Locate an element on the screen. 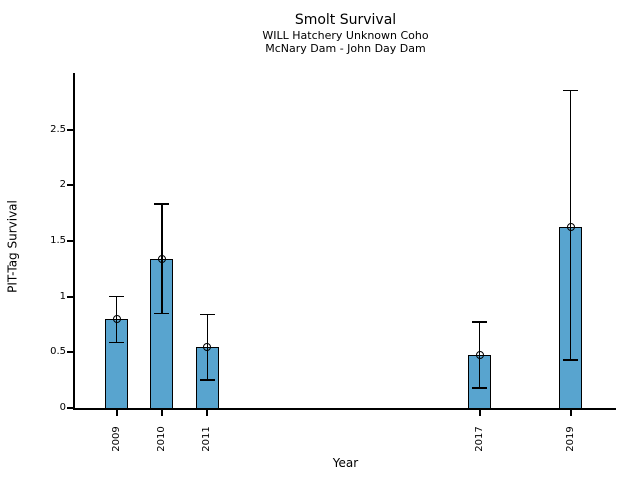  y-tick-label: 1.5 is located at coordinates (58, 240).